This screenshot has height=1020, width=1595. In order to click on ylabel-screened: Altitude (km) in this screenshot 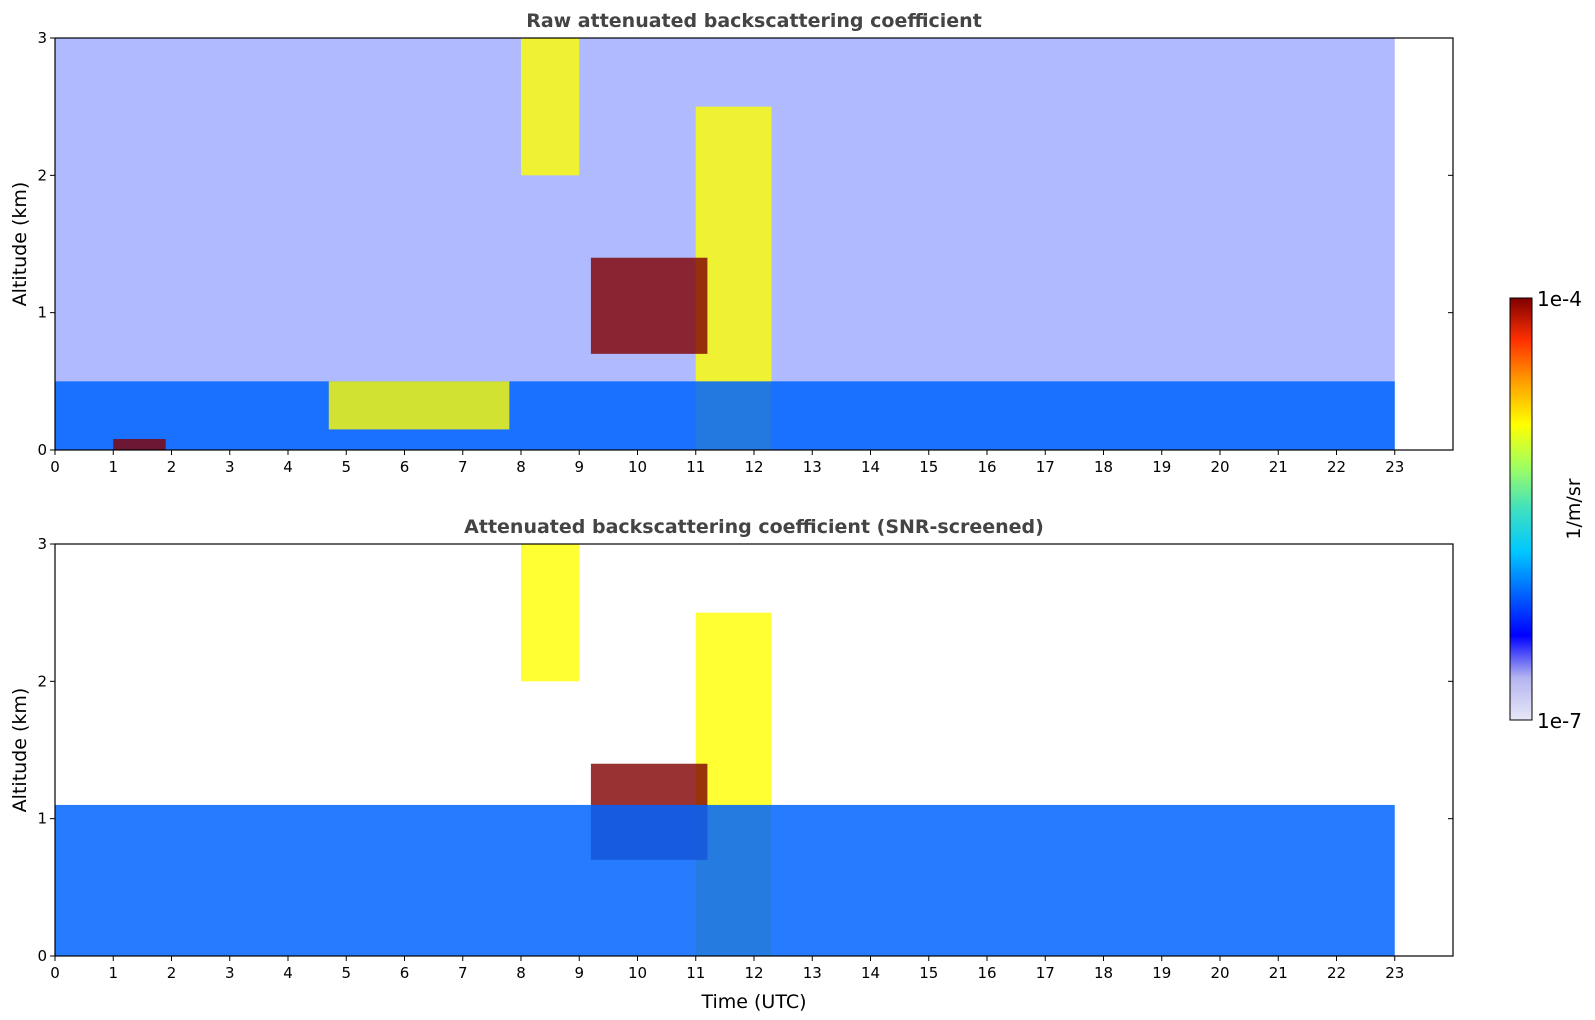, I will do `click(20, 750)`.